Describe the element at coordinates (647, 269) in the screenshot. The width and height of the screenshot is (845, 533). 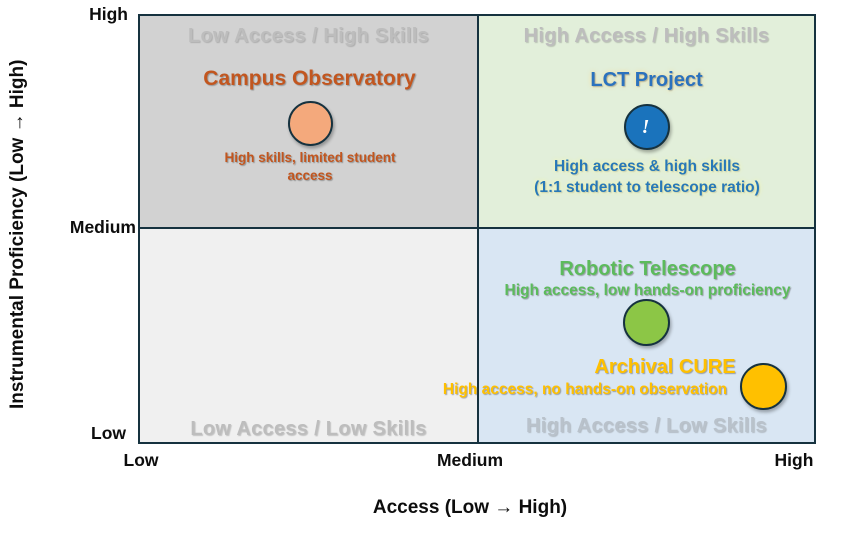
I see `robotic-telescope-title: Robotic Telescope` at that location.